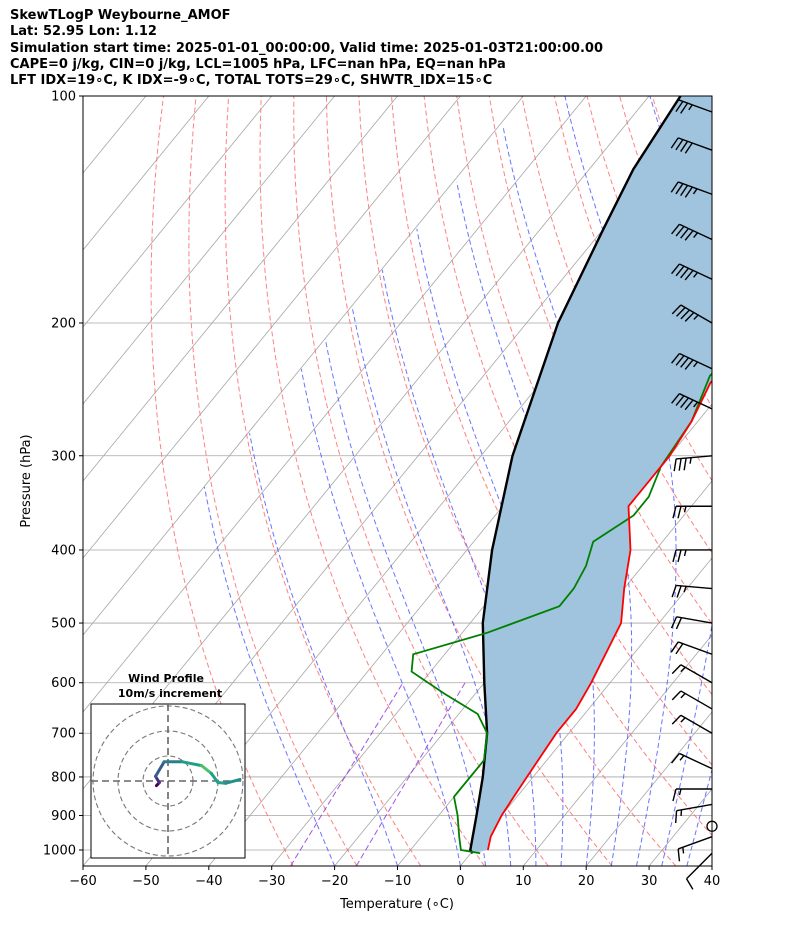 The width and height of the screenshot is (794, 937). What do you see at coordinates (83, 32) in the screenshot?
I see `location-line: Lat: 52.95 Lon: 1.12` at bounding box center [83, 32].